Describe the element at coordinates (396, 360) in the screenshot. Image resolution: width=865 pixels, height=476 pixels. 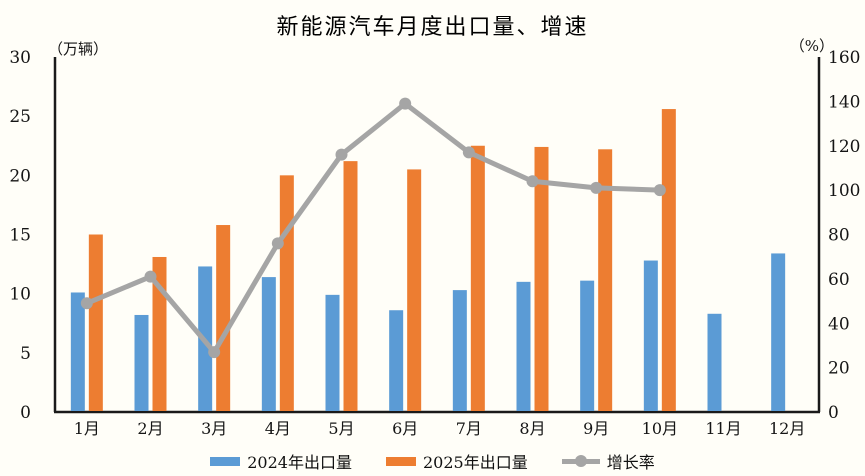
I see `bar-2024年出口量-6月` at that location.